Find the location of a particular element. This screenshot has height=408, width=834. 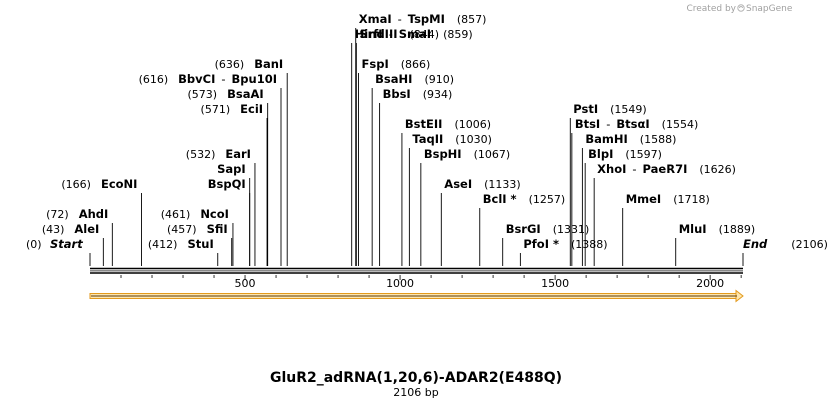

site-name: BbsI is located at coordinates (397, 94).